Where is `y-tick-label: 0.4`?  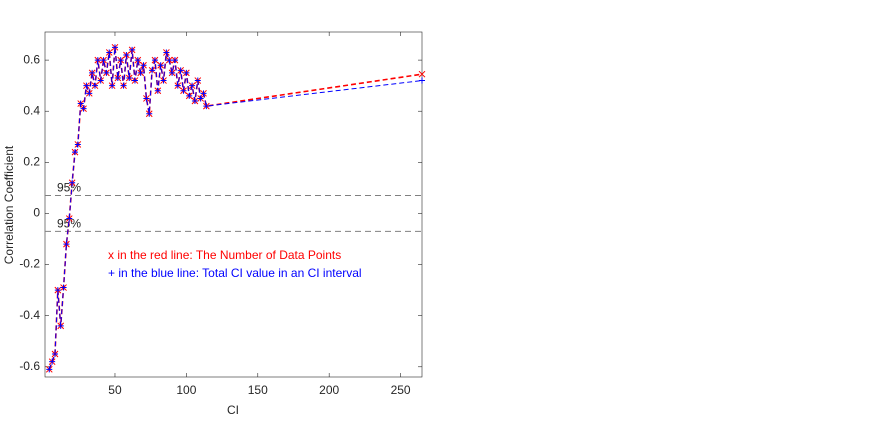 y-tick-label: 0.4 is located at coordinates (31, 110).